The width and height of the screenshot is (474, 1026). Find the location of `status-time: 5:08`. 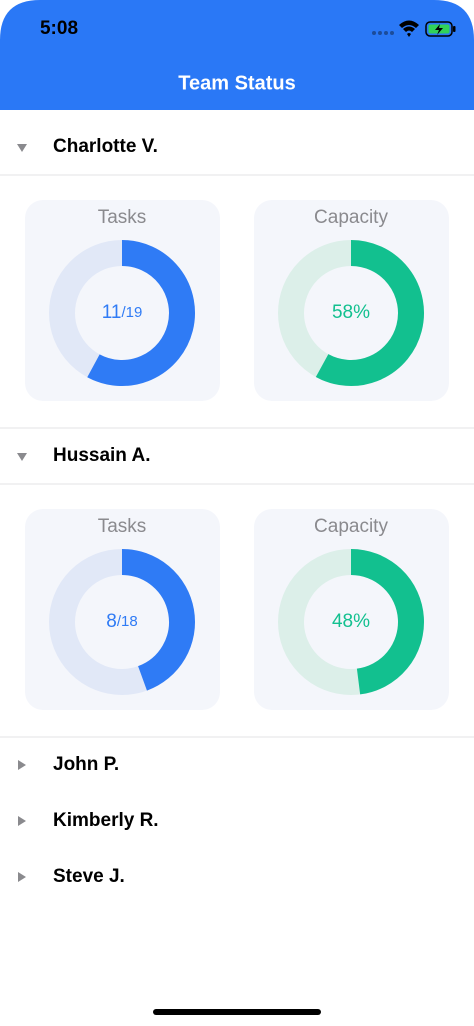

status-time: 5:08 is located at coordinates (59, 28).